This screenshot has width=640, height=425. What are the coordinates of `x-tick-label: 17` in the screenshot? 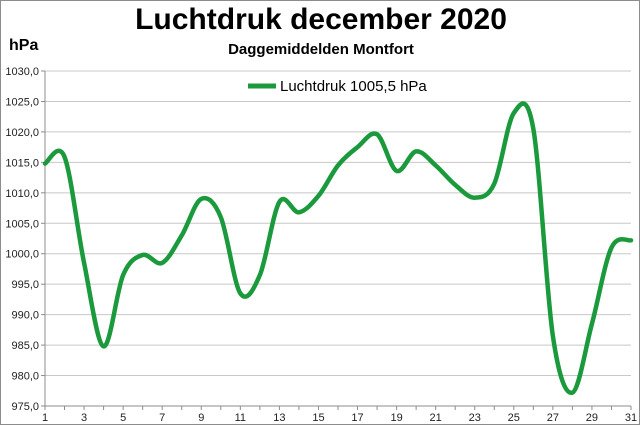 It's located at (357, 418).